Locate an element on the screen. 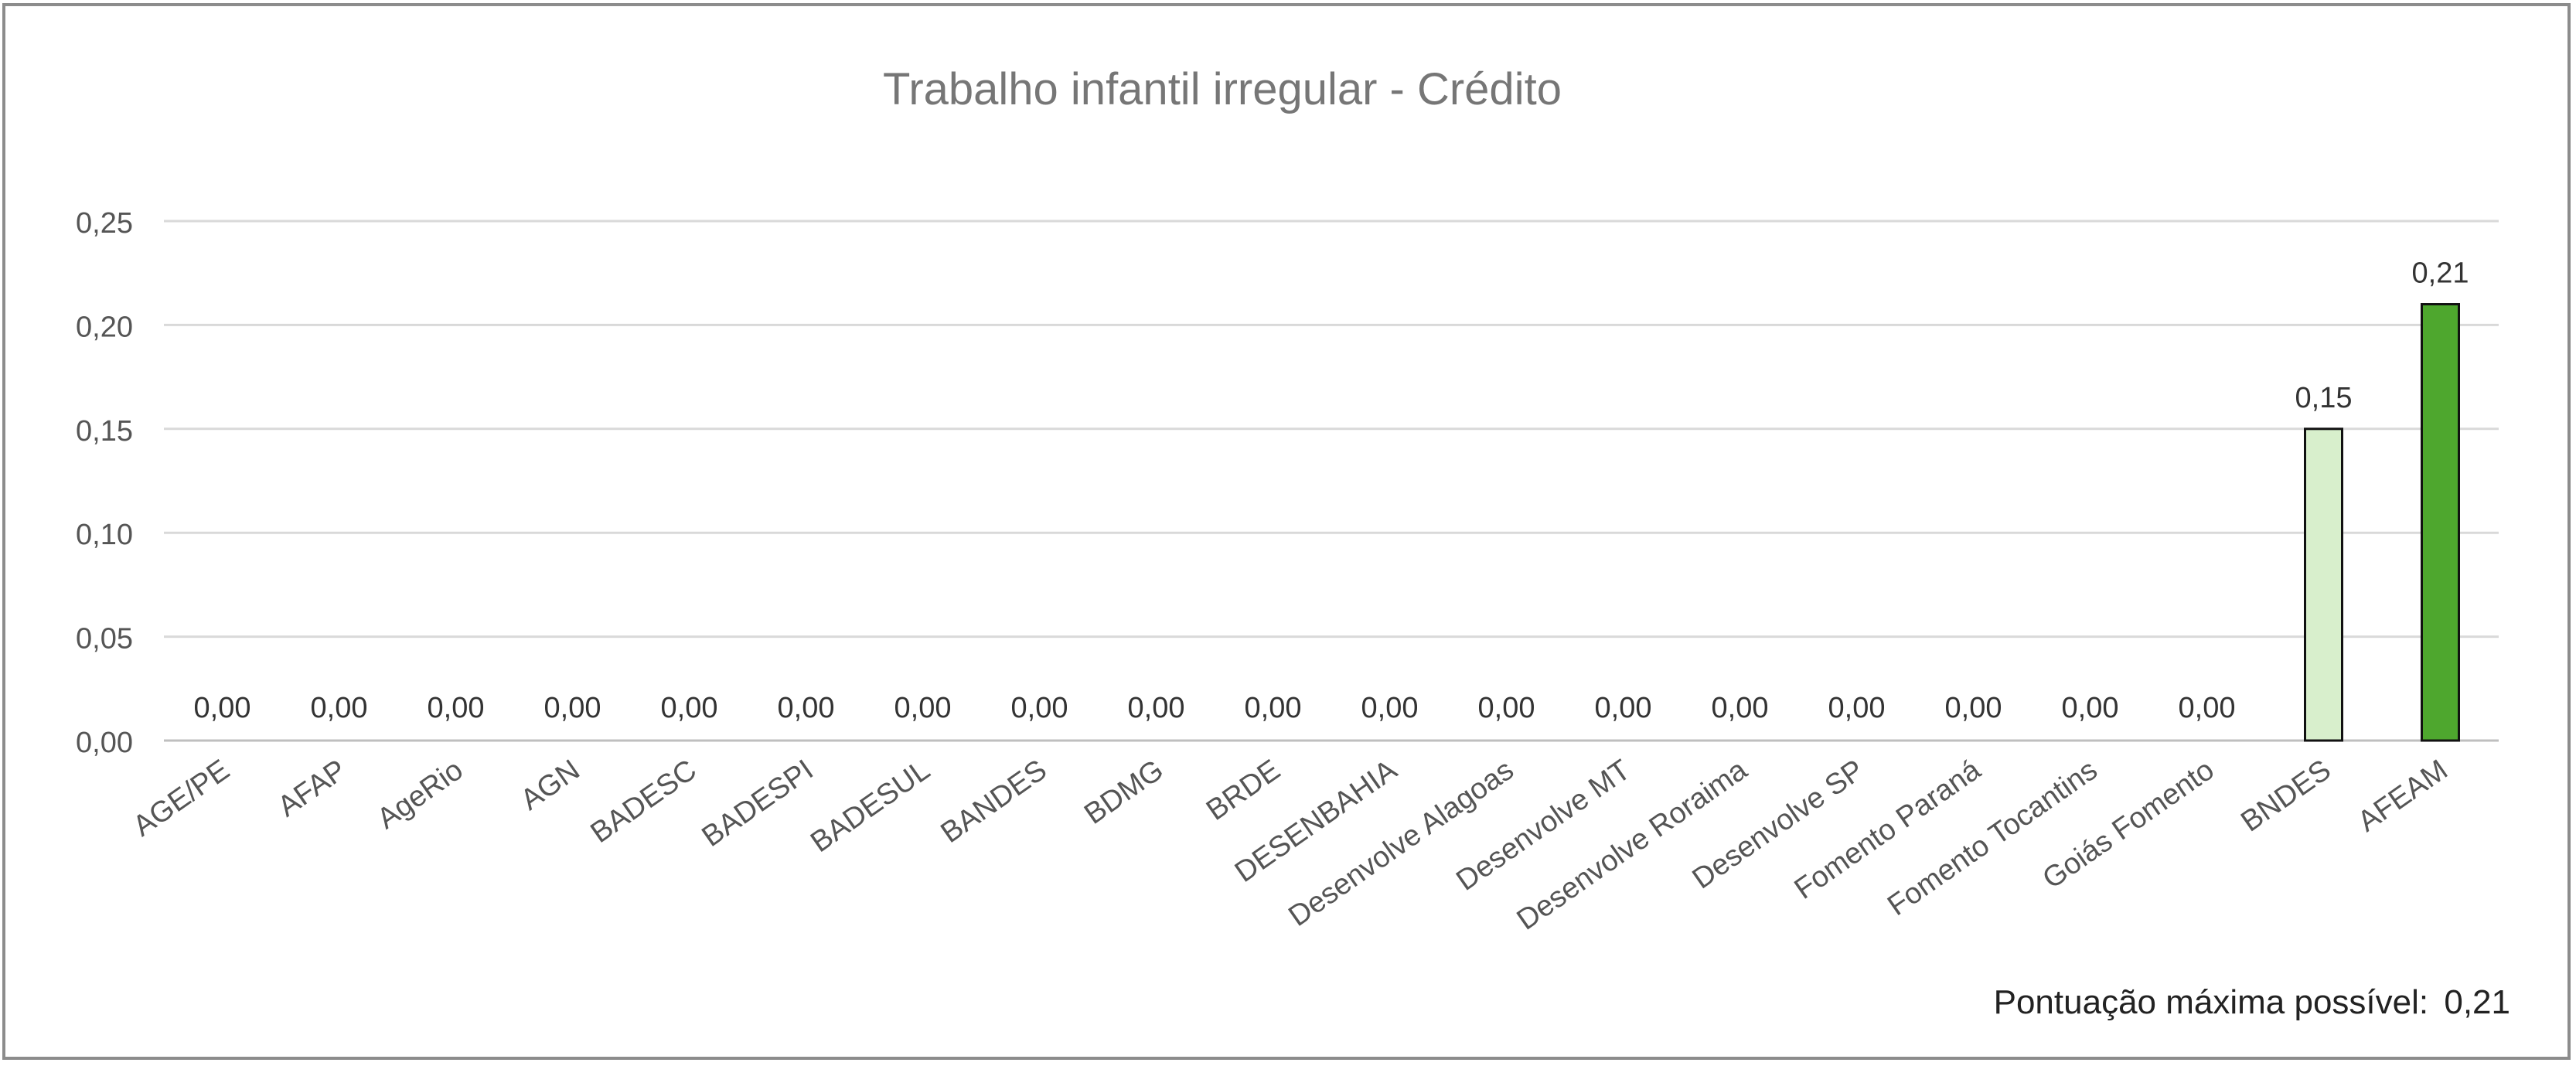 The image size is (2576, 1066). max-score-value: 0,21 is located at coordinates (2477, 1002).